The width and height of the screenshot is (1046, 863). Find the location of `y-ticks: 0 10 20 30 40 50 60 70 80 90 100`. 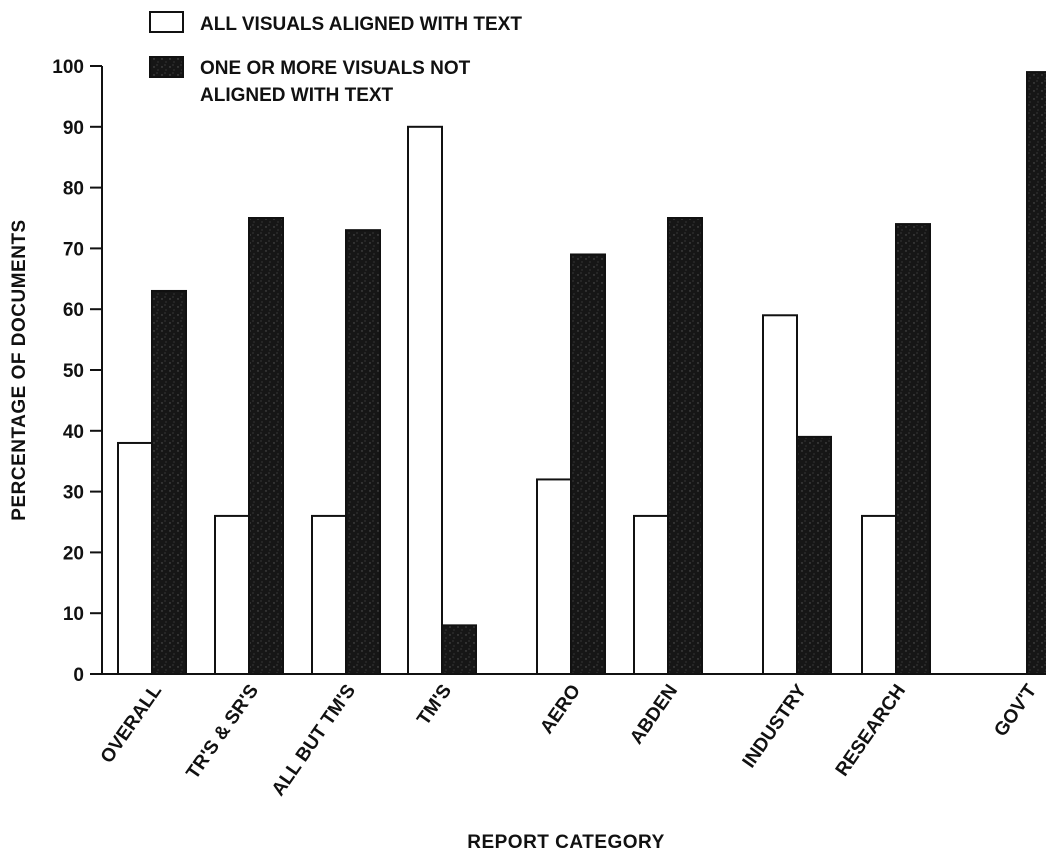

y-ticks: 0 10 20 30 40 50 60 70 80 90 100 is located at coordinates (77, 371).